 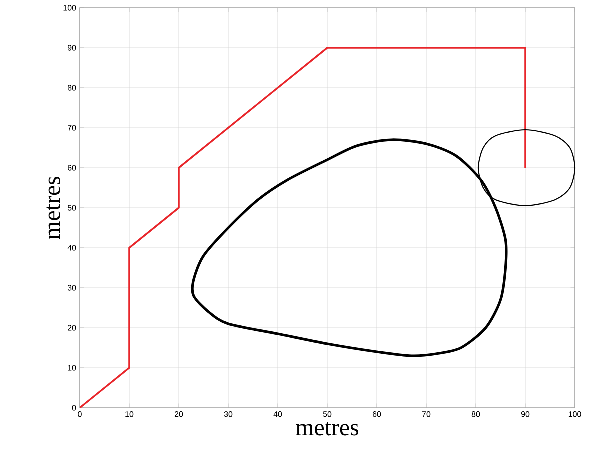 What do you see at coordinates (327, 429) in the screenshot?
I see `x-axis-title: metres` at bounding box center [327, 429].